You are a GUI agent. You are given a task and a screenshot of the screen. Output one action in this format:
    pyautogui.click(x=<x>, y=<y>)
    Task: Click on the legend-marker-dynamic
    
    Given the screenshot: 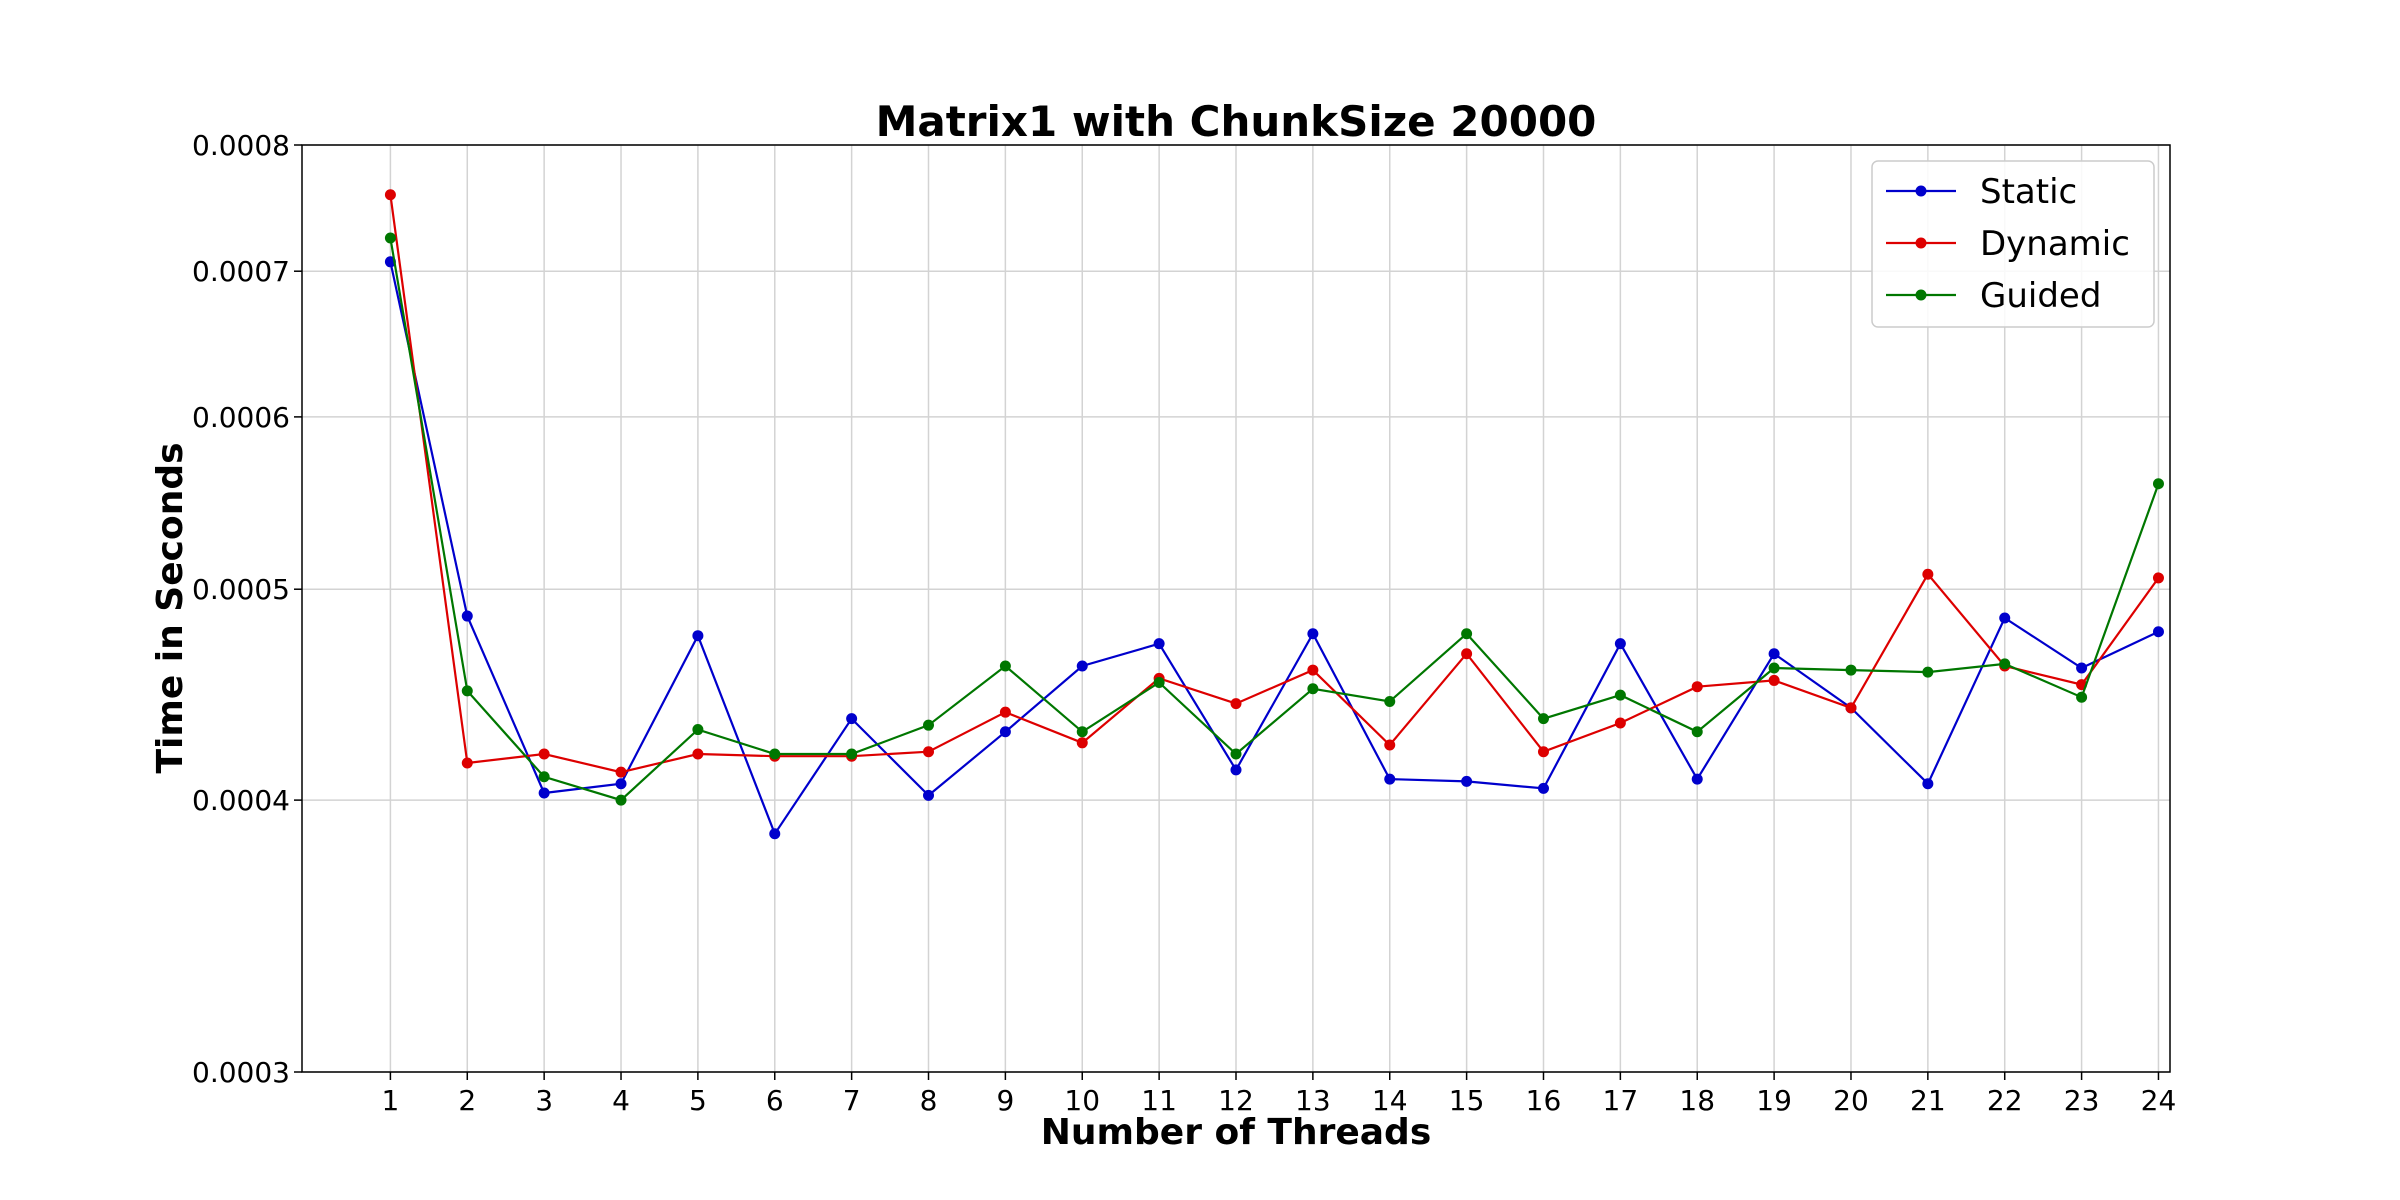 What is the action you would take?
    pyautogui.click(x=1921, y=243)
    